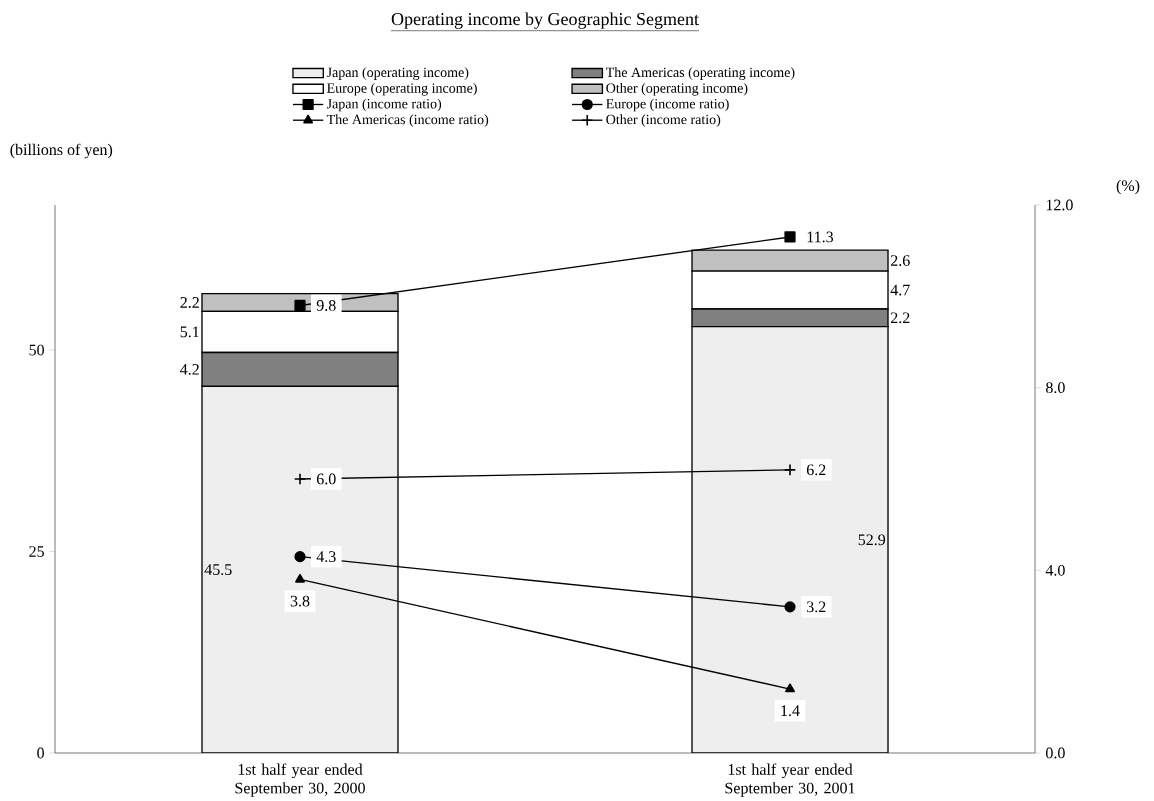 Image resolution: width=1154 pixels, height=801 pixels. What do you see at coordinates (900, 261) in the screenshot?
I see `data-label: 2.6` at bounding box center [900, 261].